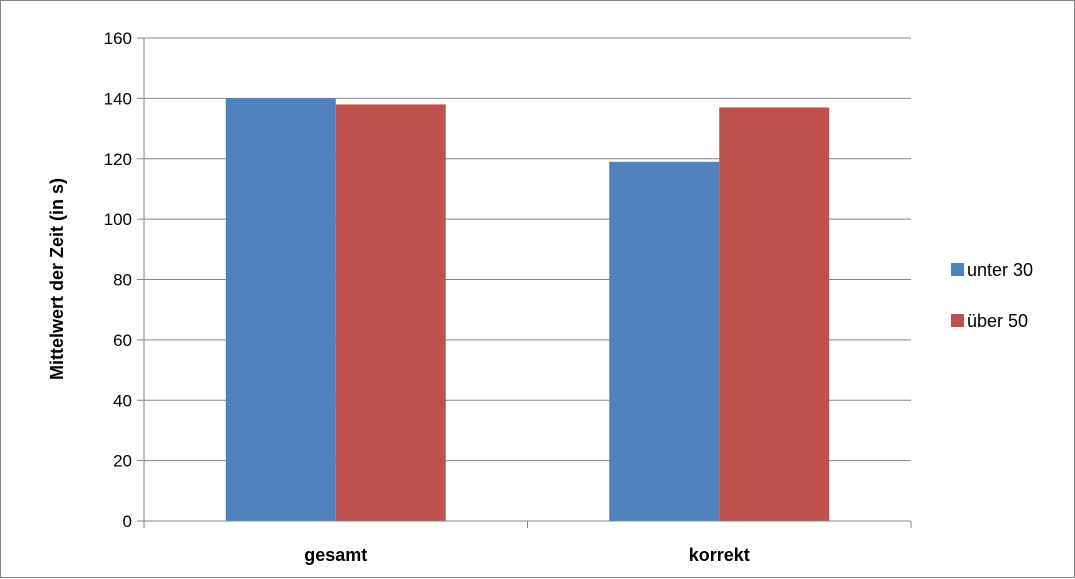 This screenshot has width=1075, height=579. What do you see at coordinates (118, 159) in the screenshot?
I see `y-tick-label: 120` at bounding box center [118, 159].